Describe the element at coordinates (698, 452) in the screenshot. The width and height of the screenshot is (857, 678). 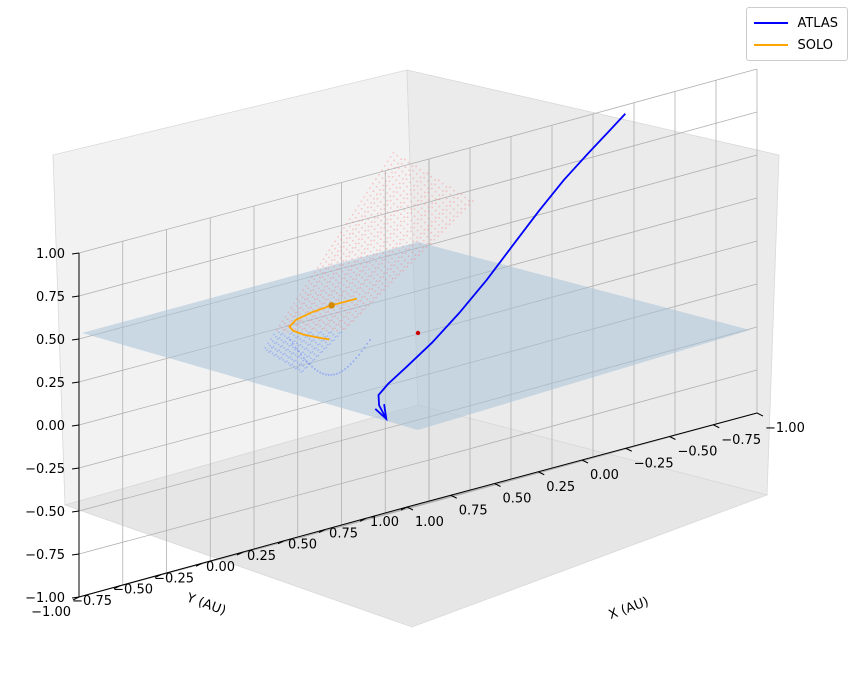
I see `x-tick-label: −0.50` at that location.